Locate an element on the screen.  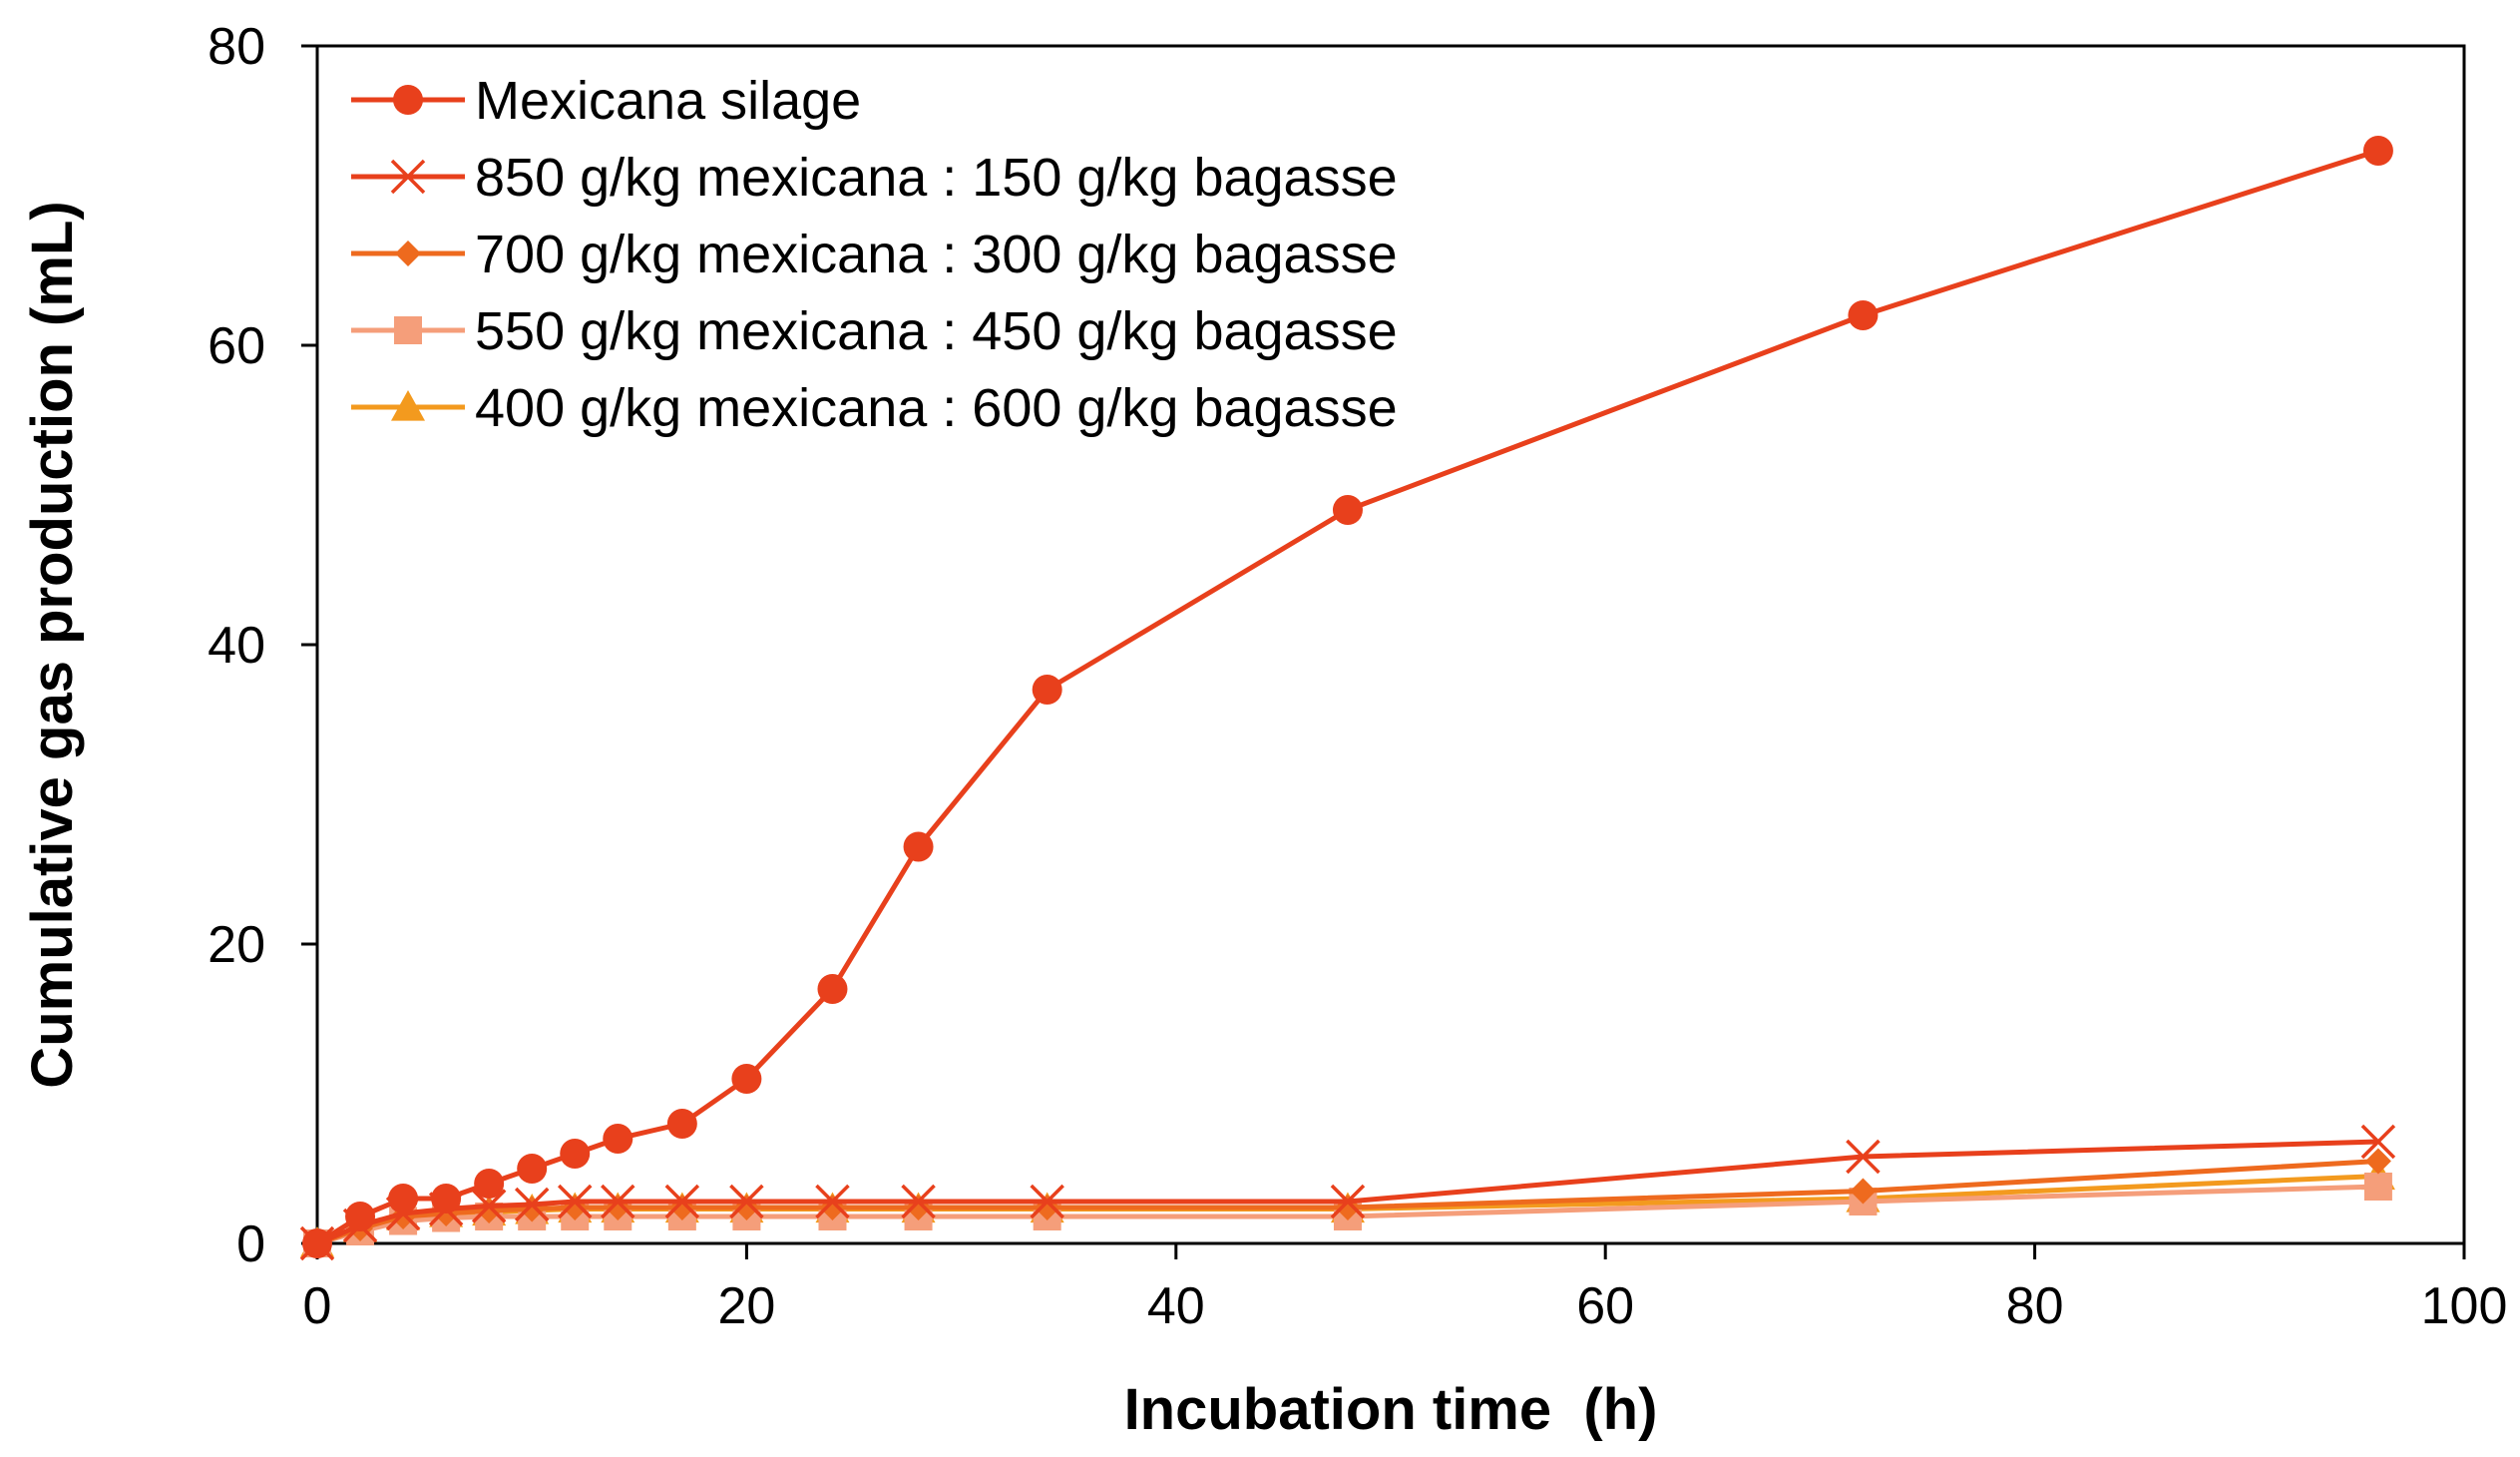
x-tick-label: 80 is located at coordinates (2035, 1306).